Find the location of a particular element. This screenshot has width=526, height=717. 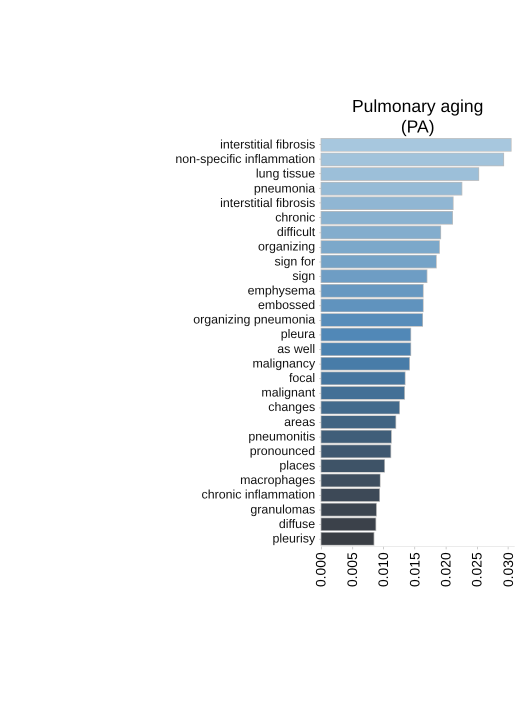

y-tick-label: chronic is located at coordinates (295, 217).